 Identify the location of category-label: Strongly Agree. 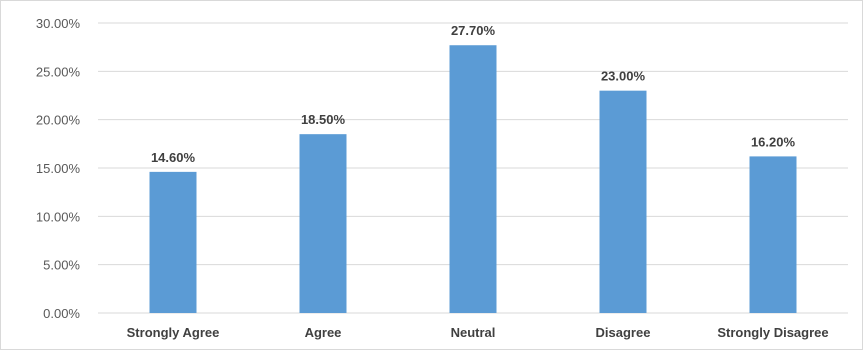
(173, 332).